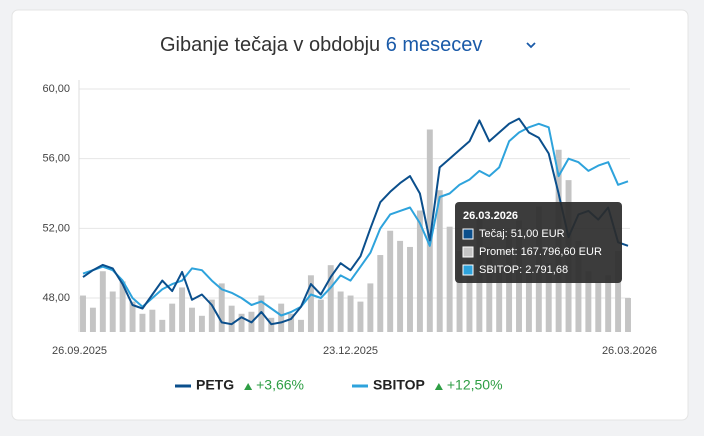  What do you see at coordinates (215, 385) in the screenshot?
I see `legend-name: PETG` at bounding box center [215, 385].